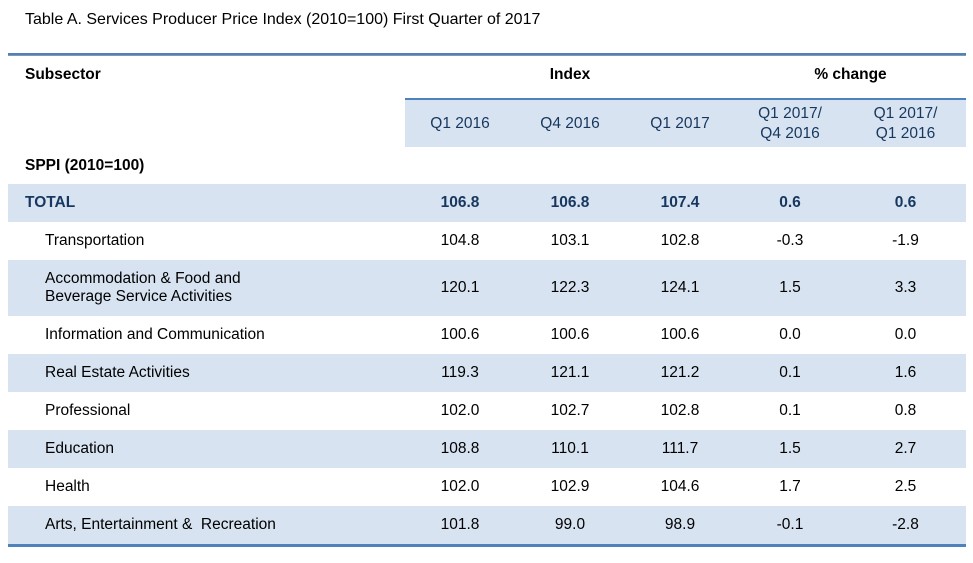 The image size is (973, 563). What do you see at coordinates (680, 287) in the screenshot?
I see `row-value: 124.1` at bounding box center [680, 287].